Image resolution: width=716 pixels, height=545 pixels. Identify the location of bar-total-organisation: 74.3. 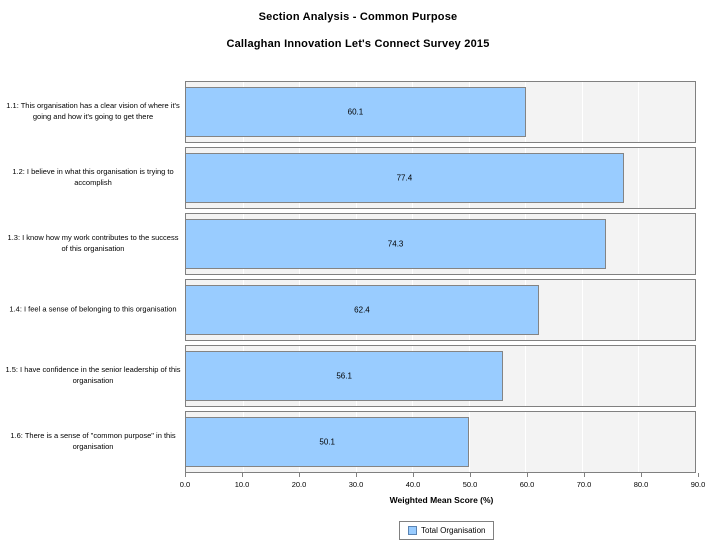
(396, 244).